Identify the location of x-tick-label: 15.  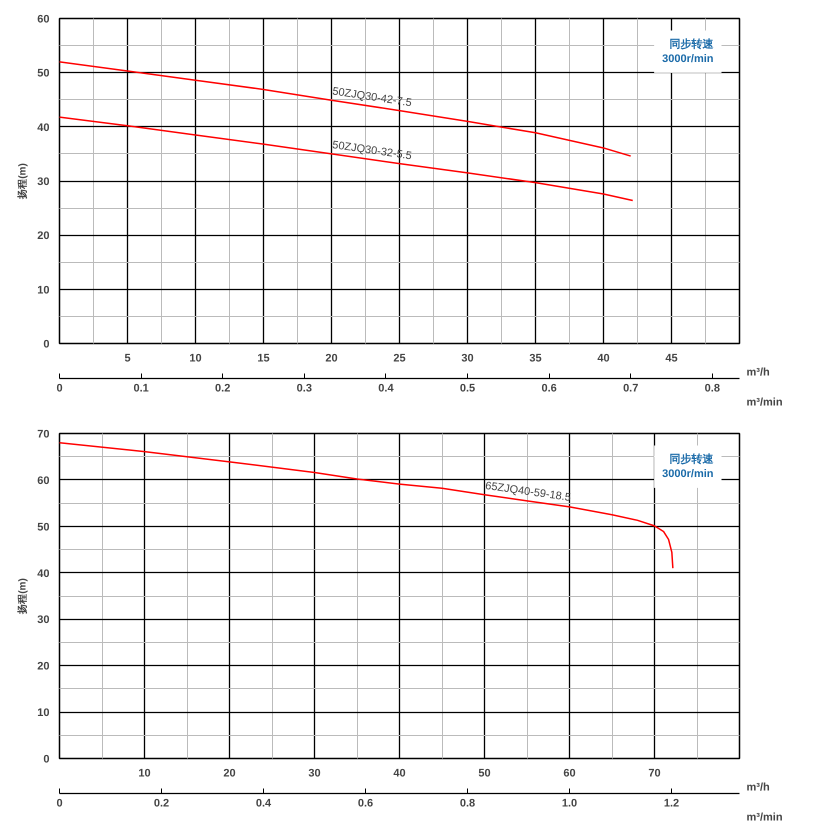
(263, 358).